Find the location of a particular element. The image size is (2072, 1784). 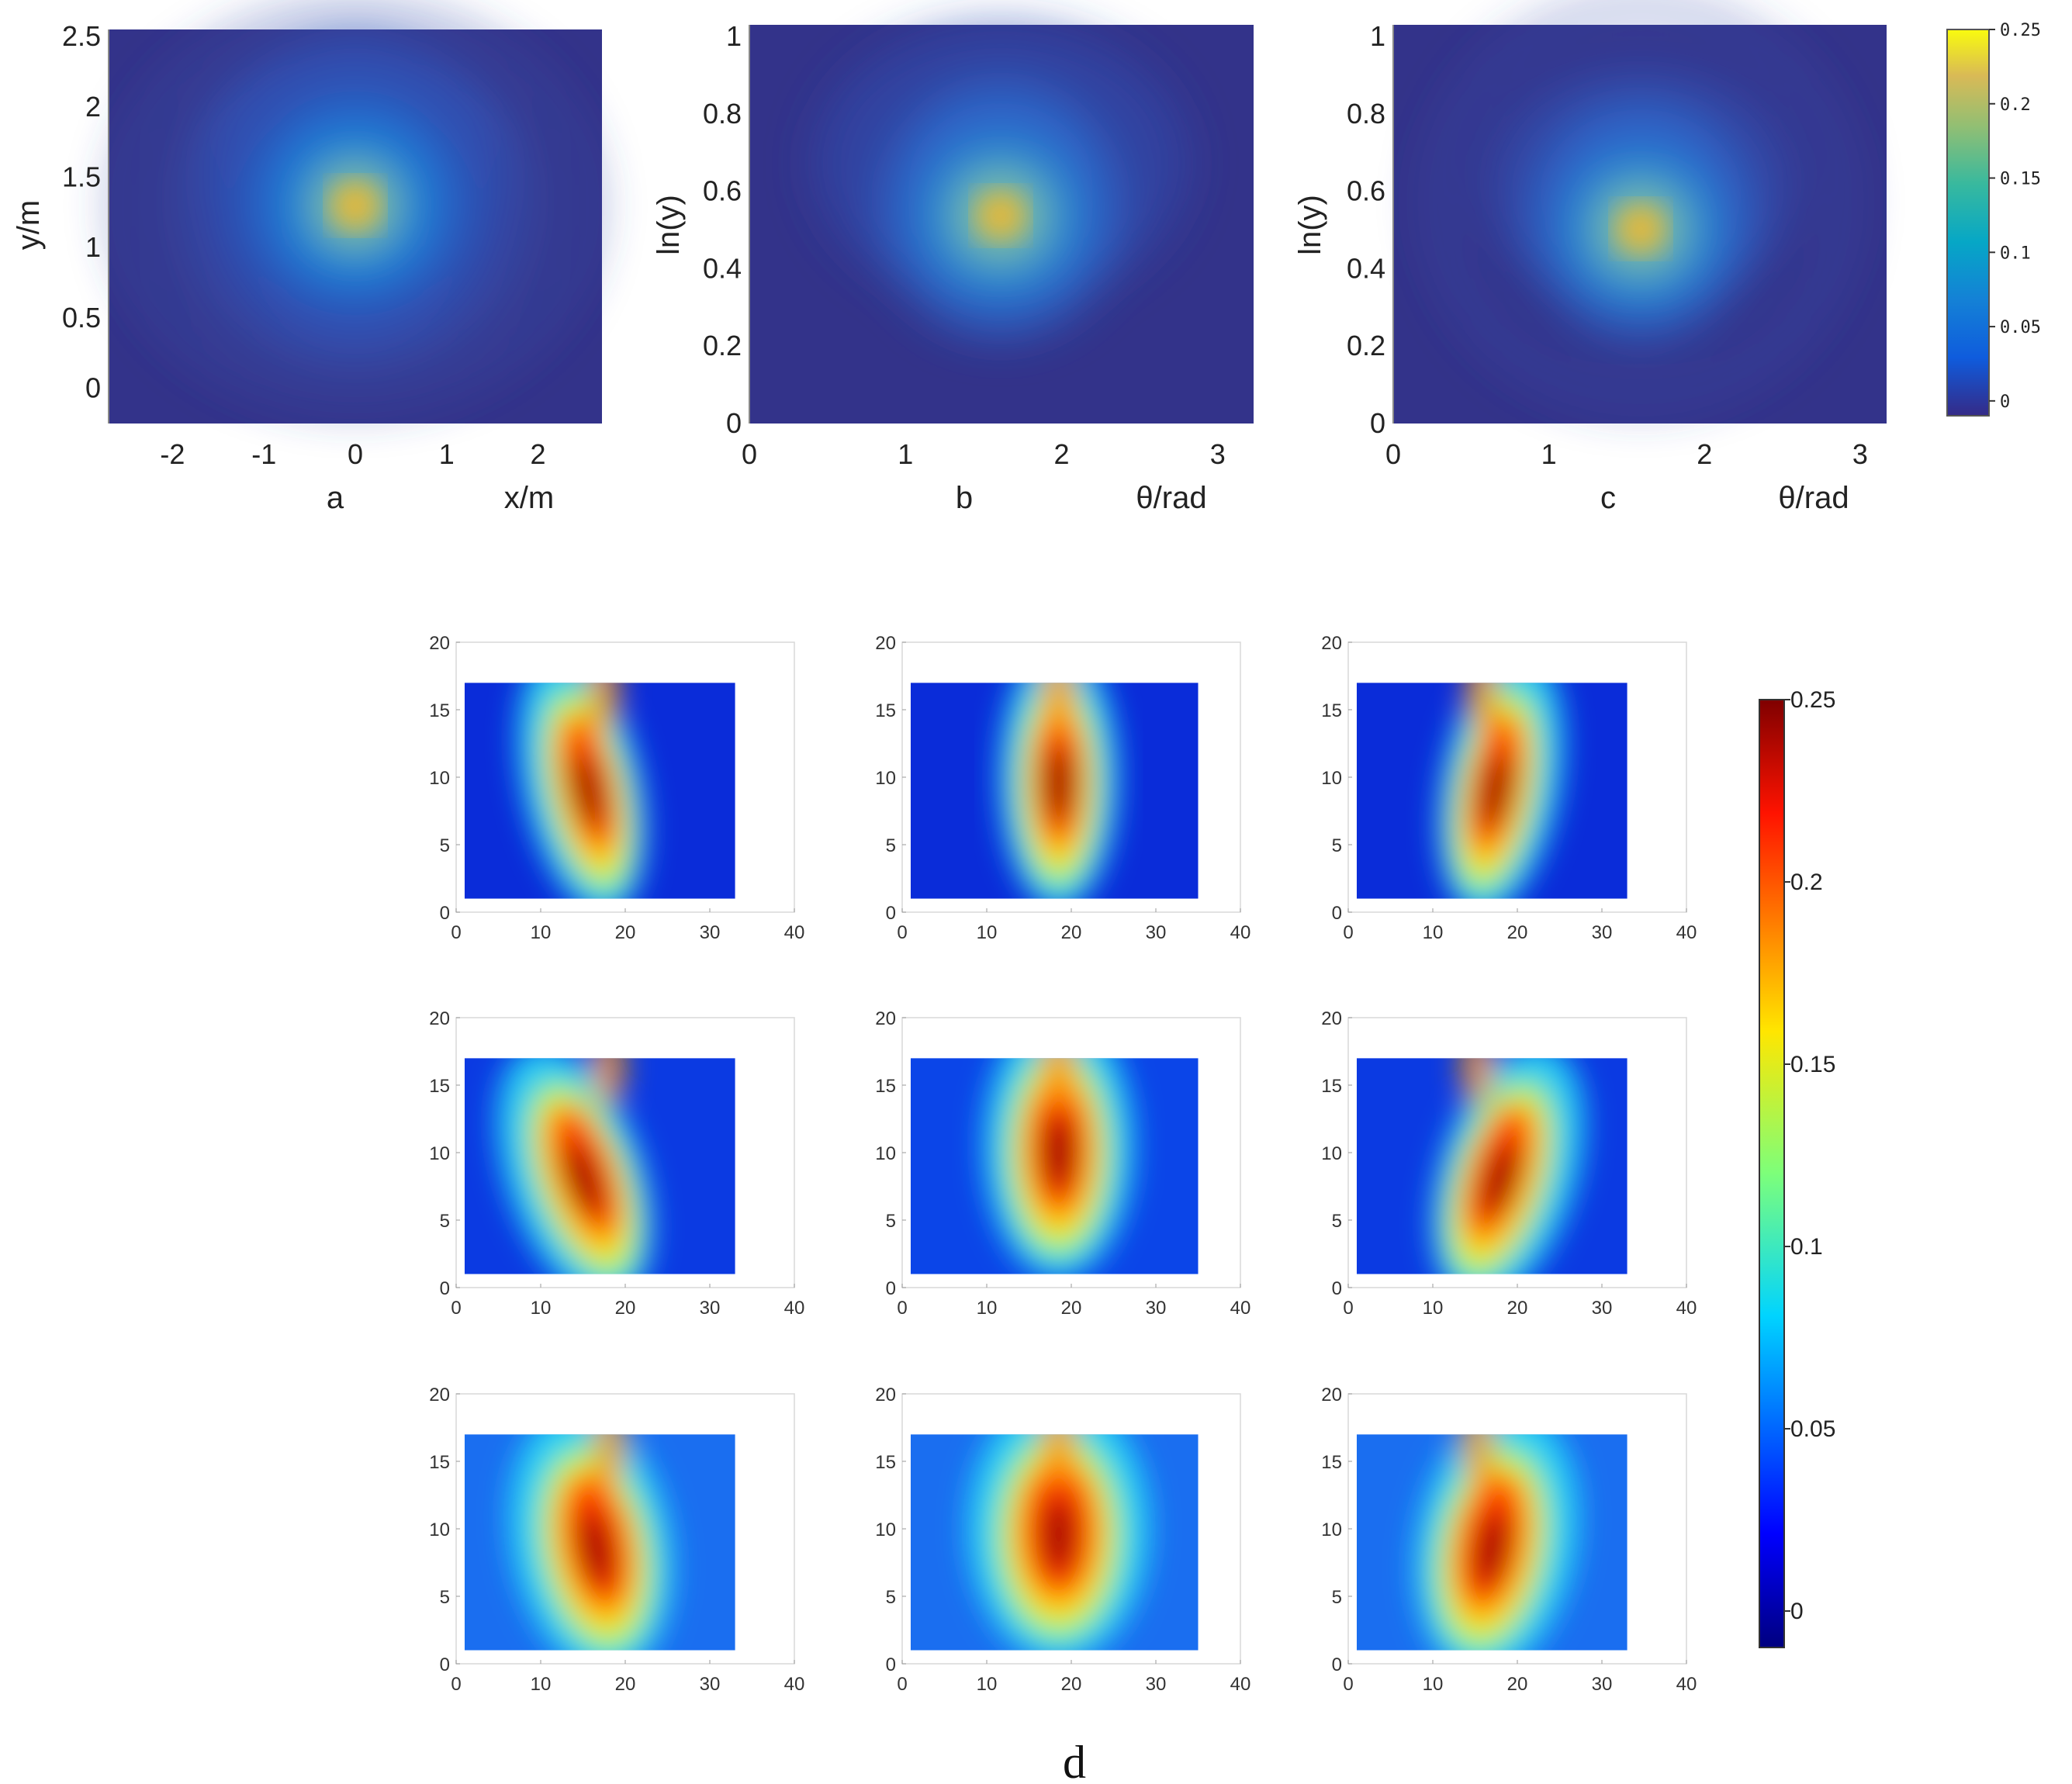

subplot-d-6: 0 10 20 30 40 0 5 10 15 20 is located at coordinates (1509, 1163).